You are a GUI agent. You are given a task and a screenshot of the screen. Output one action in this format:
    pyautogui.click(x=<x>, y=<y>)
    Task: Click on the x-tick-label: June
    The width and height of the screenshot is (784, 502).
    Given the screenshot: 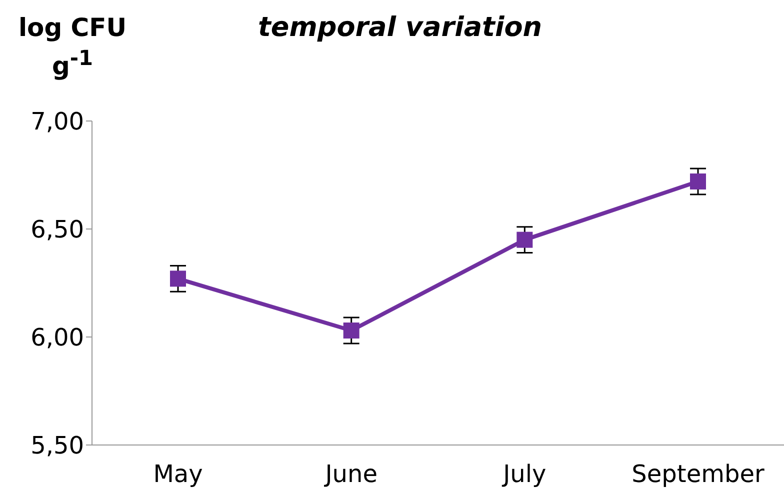 What is the action you would take?
    pyautogui.click(x=350, y=474)
    